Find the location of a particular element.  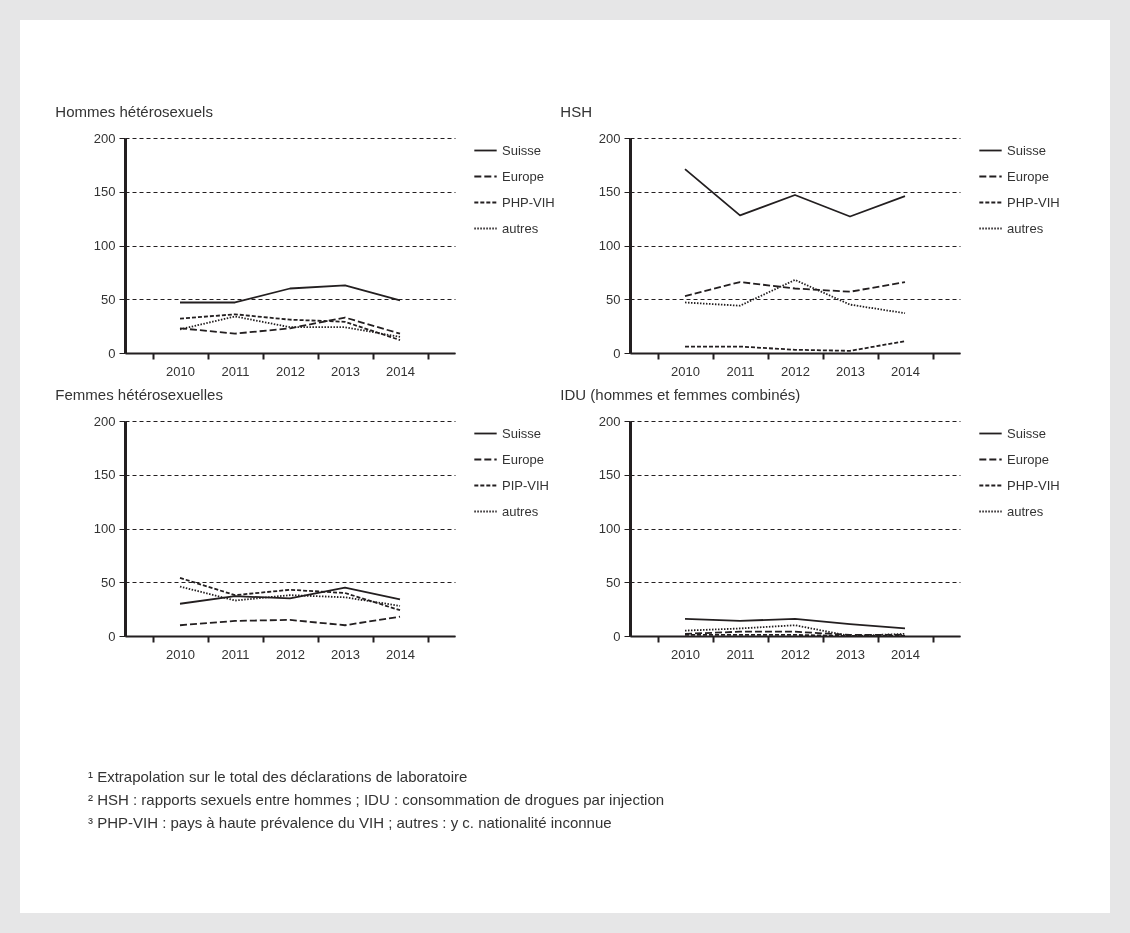

chart-title: Hommes hétérosexuels is located at coordinates (134, 111).